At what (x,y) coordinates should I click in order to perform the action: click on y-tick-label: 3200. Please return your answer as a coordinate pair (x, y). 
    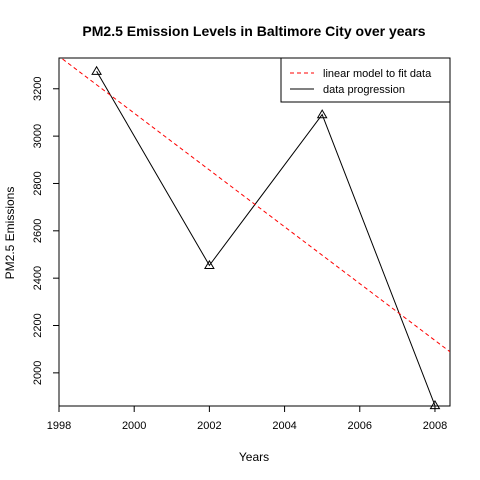
    Looking at the image, I should click on (38, 89).